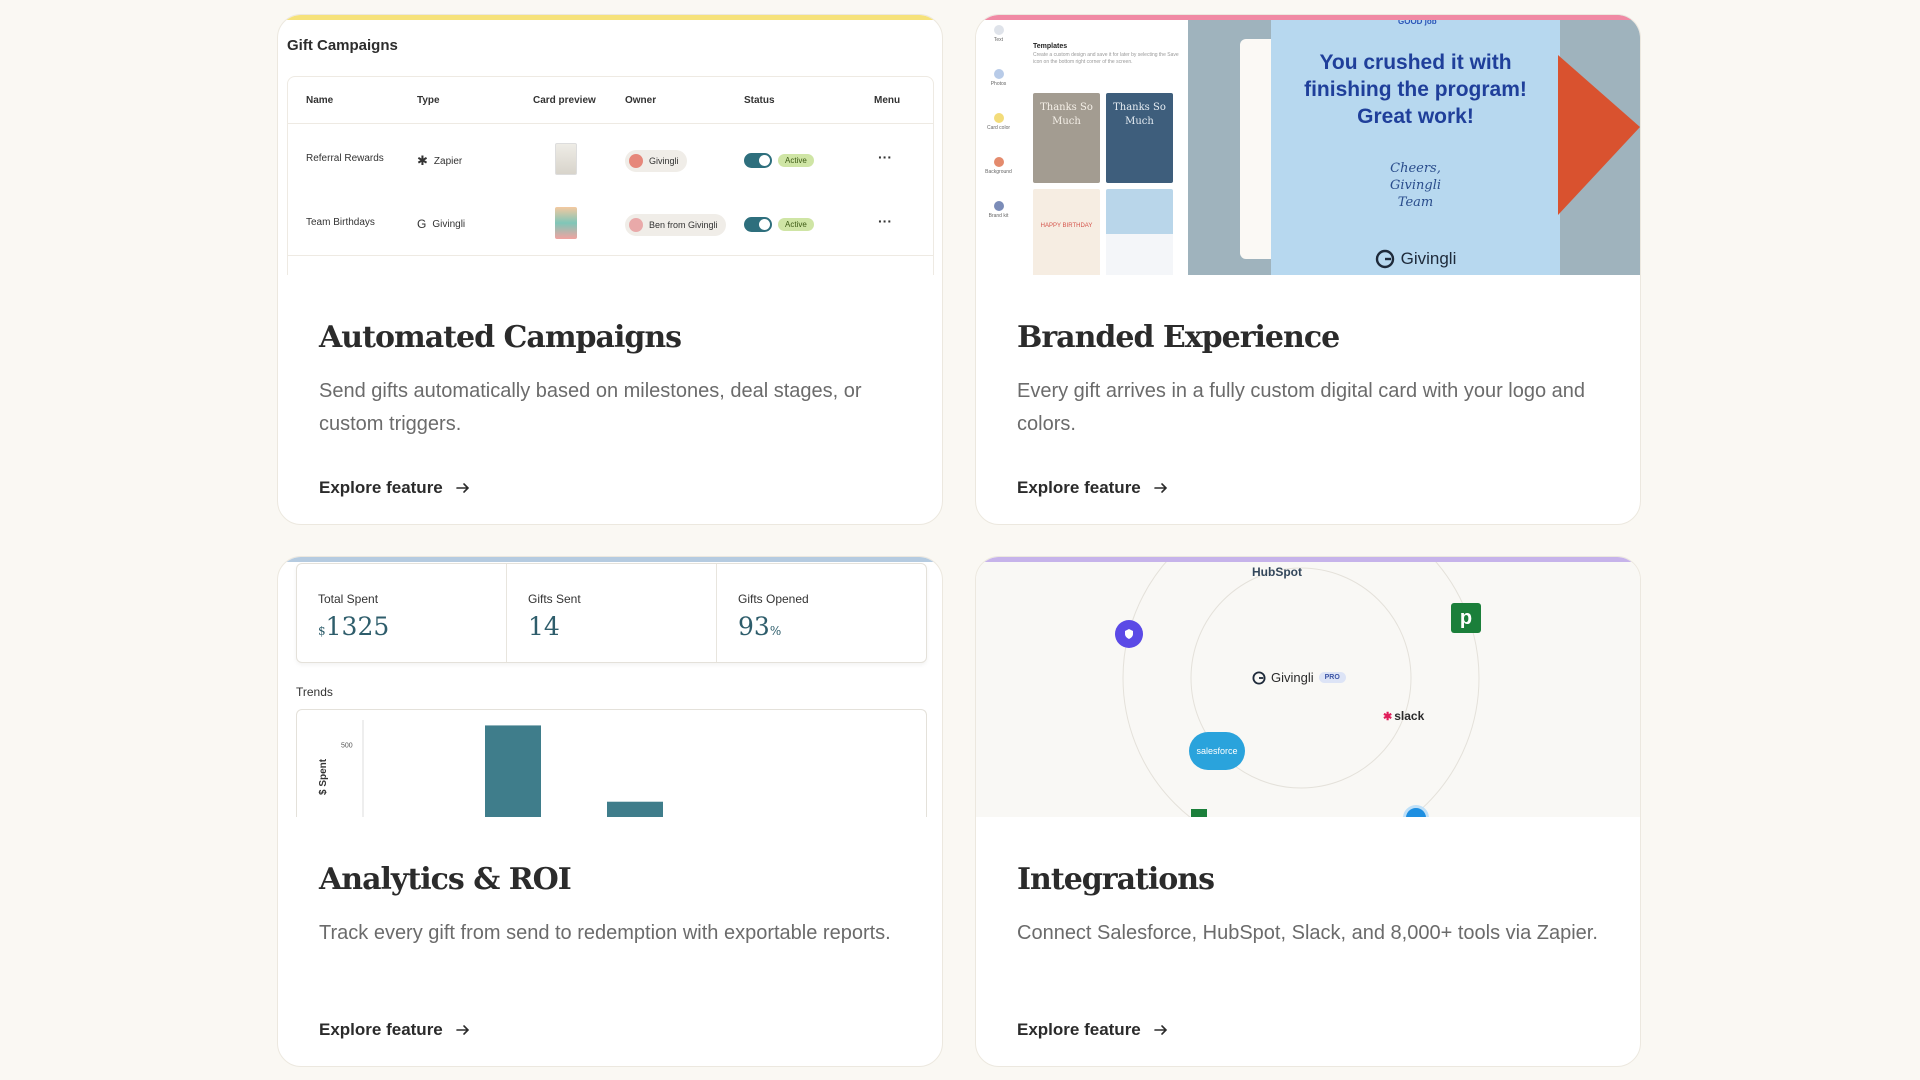 The width and height of the screenshot is (1920, 1080). What do you see at coordinates (340, 222) in the screenshot?
I see `campaign-name: Team Birthdays` at bounding box center [340, 222].